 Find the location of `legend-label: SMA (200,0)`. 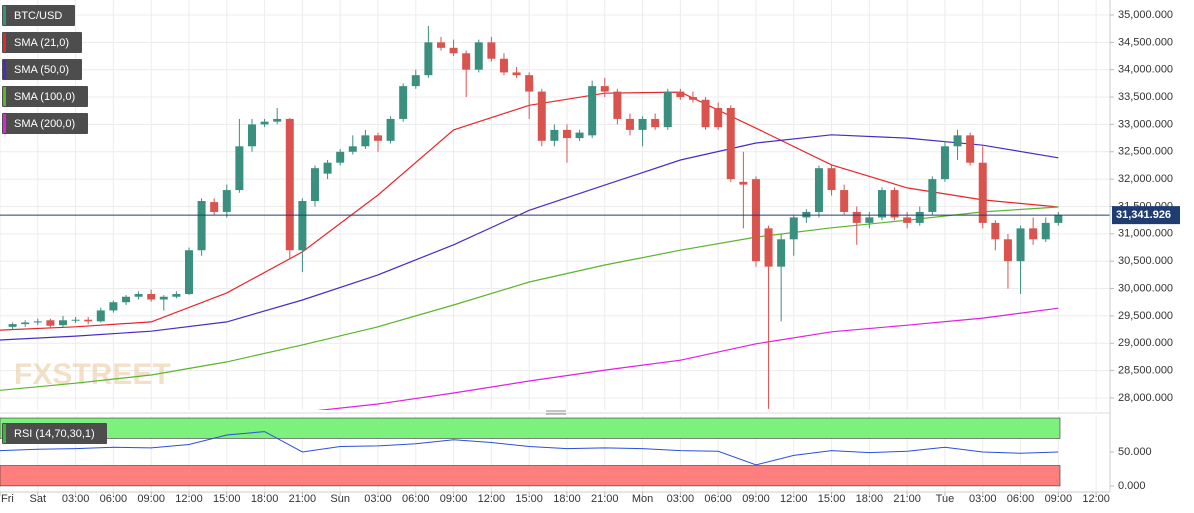

legend-label: SMA (200,0) is located at coordinates (44, 124).